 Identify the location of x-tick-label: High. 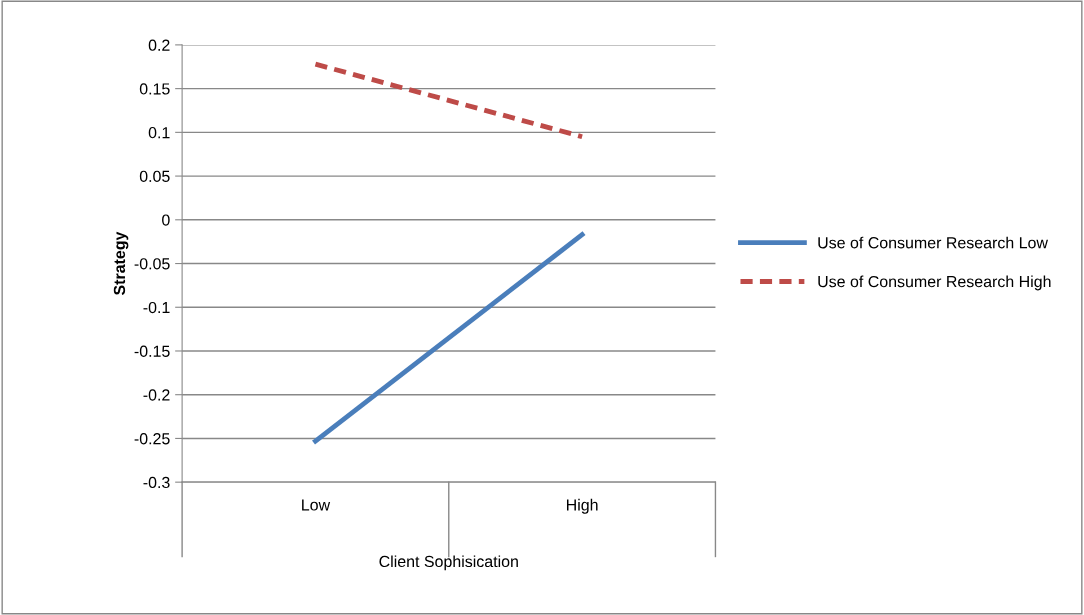
(582, 506).